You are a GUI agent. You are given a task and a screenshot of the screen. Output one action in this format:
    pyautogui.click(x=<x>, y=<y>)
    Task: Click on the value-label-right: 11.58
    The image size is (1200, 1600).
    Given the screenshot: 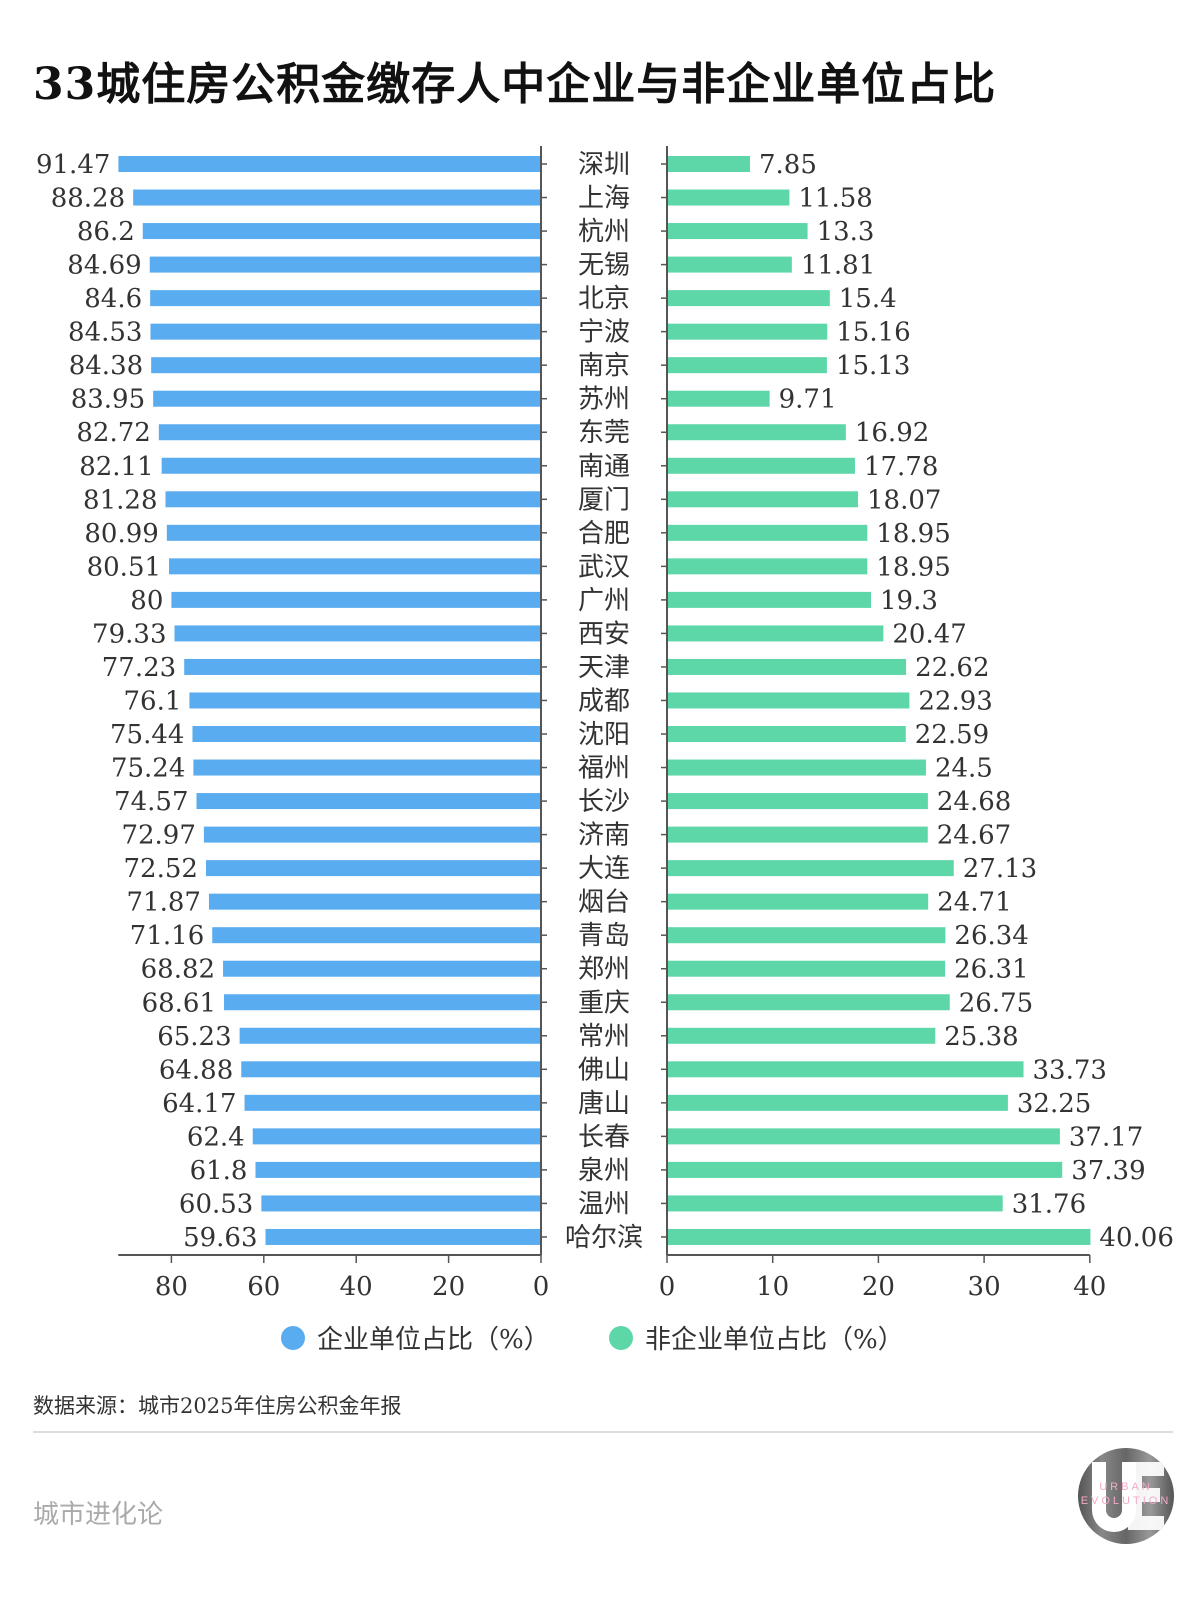 What is the action you would take?
    pyautogui.click(x=835, y=199)
    